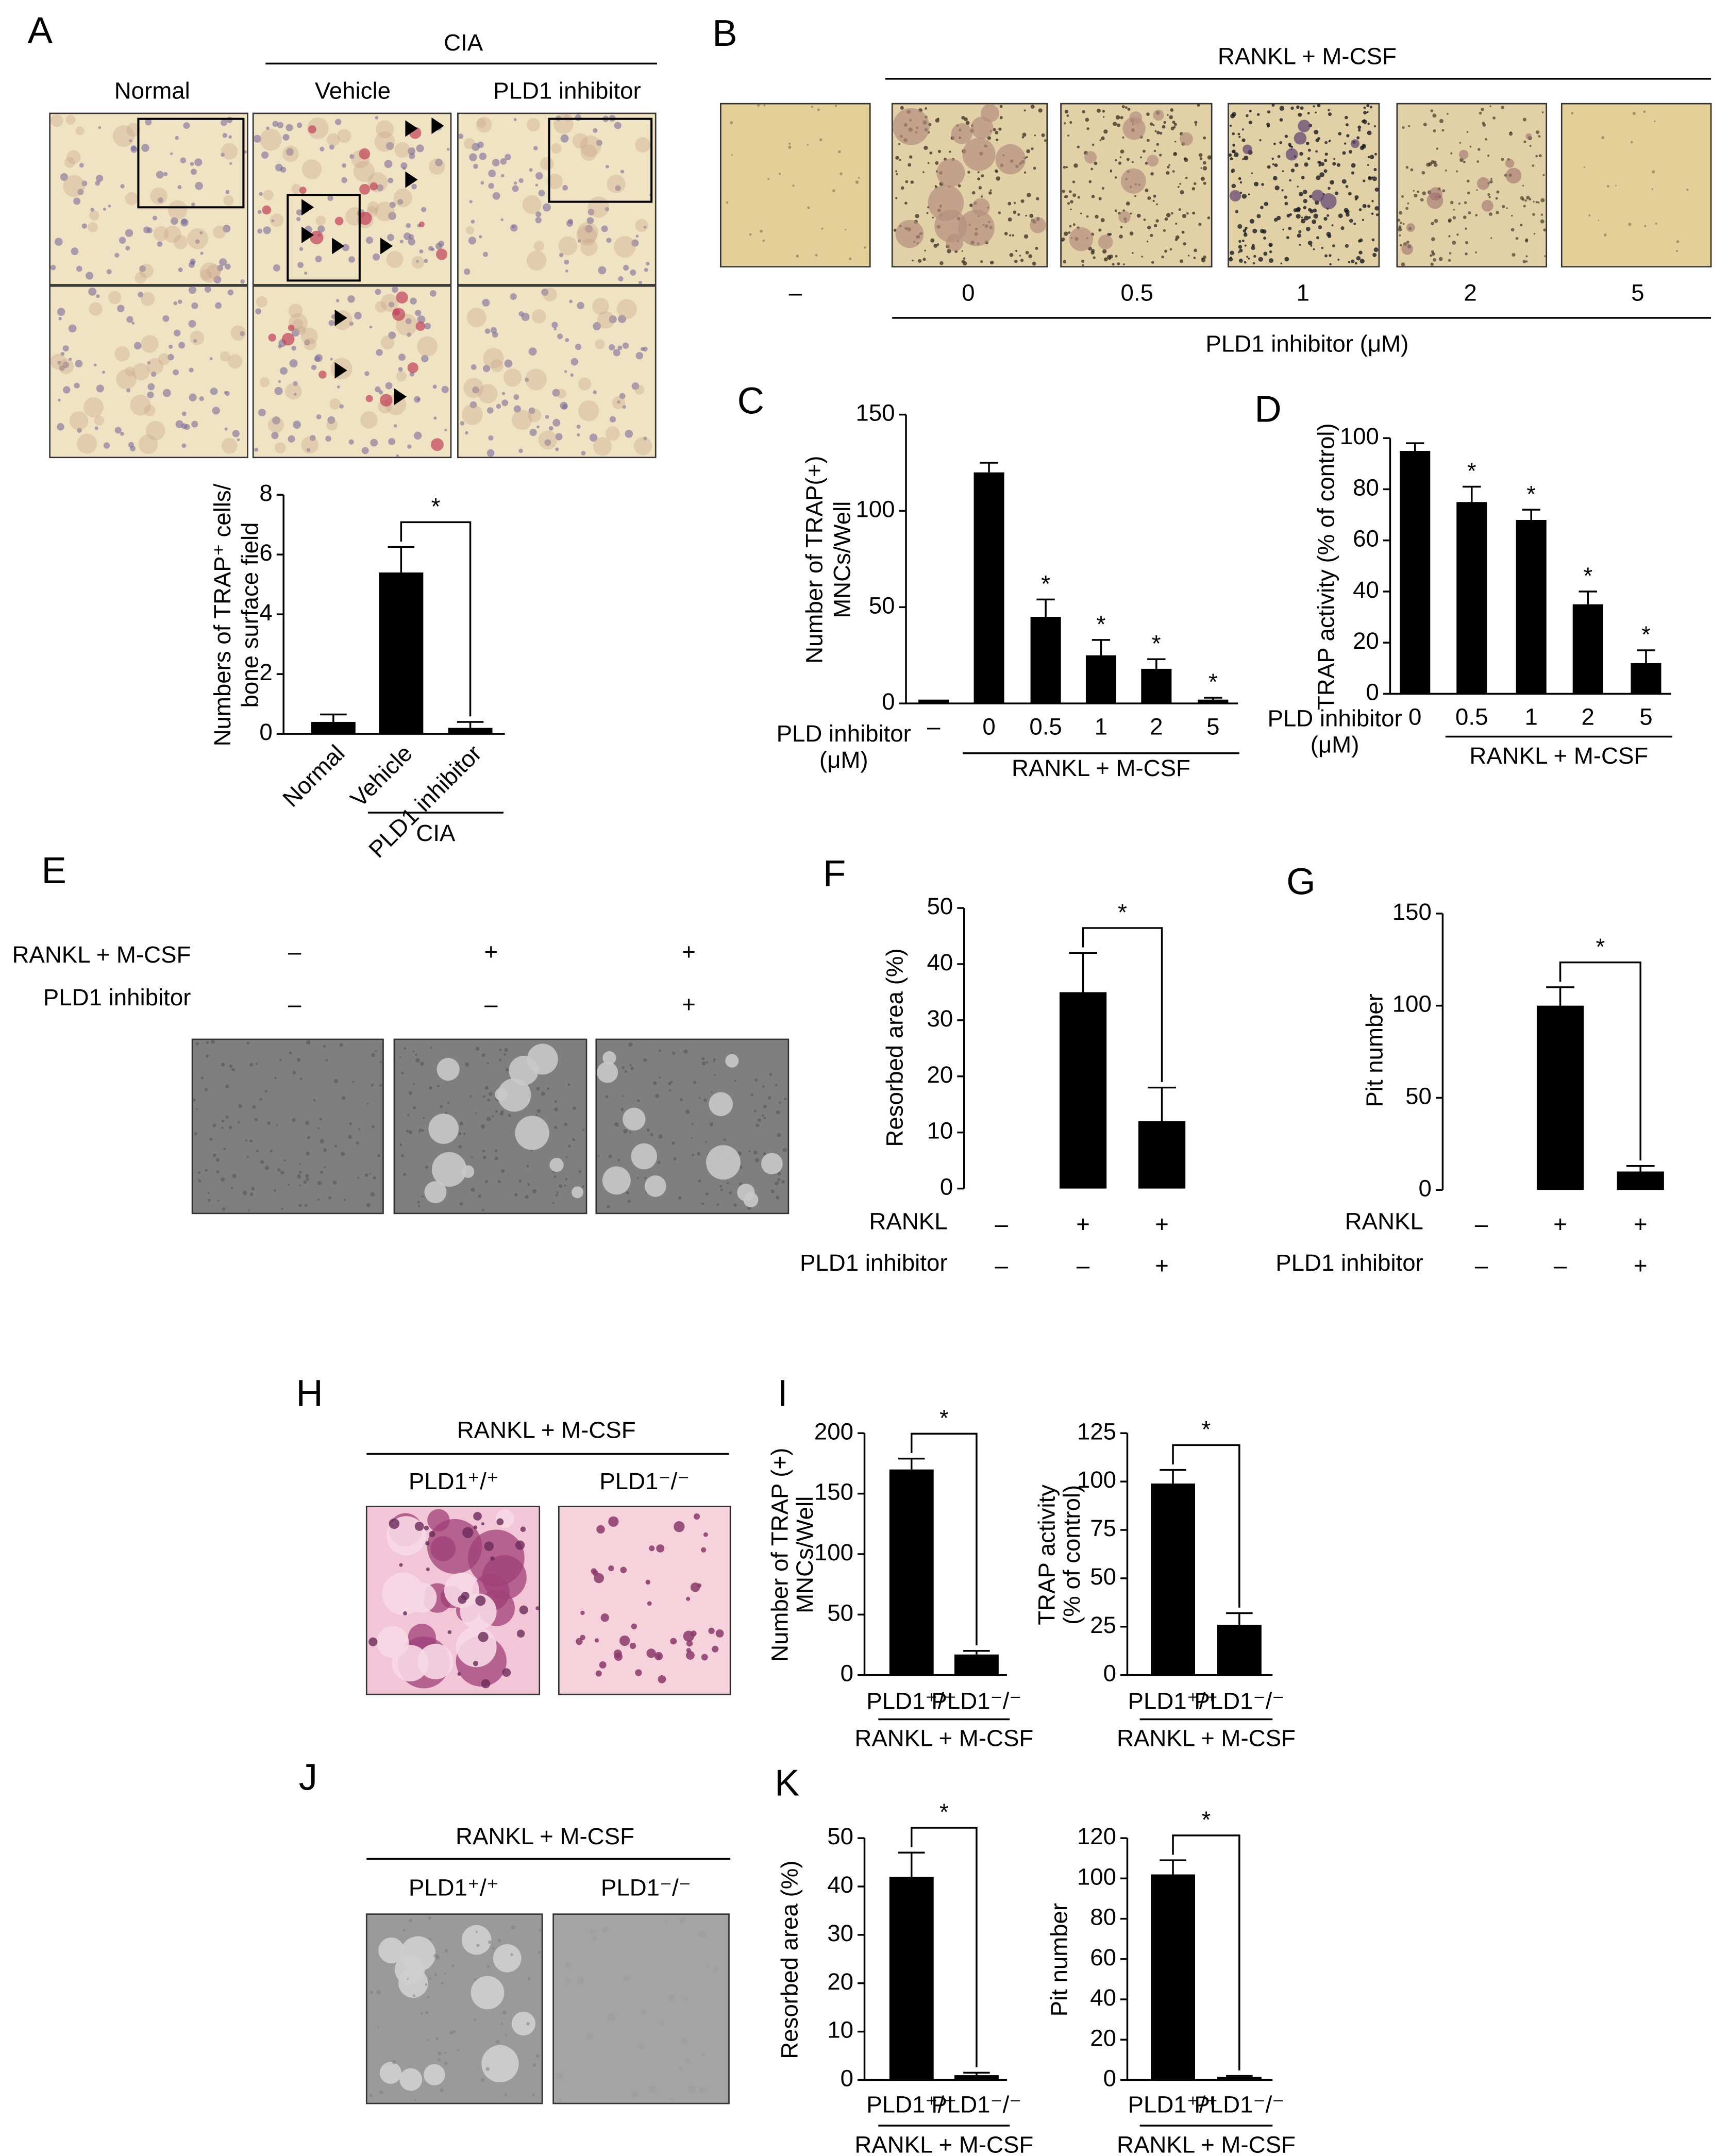 This screenshot has width=1729, height=2156. Describe the element at coordinates (265, 553) in the screenshot. I see `y-tick-label: 6` at that location.